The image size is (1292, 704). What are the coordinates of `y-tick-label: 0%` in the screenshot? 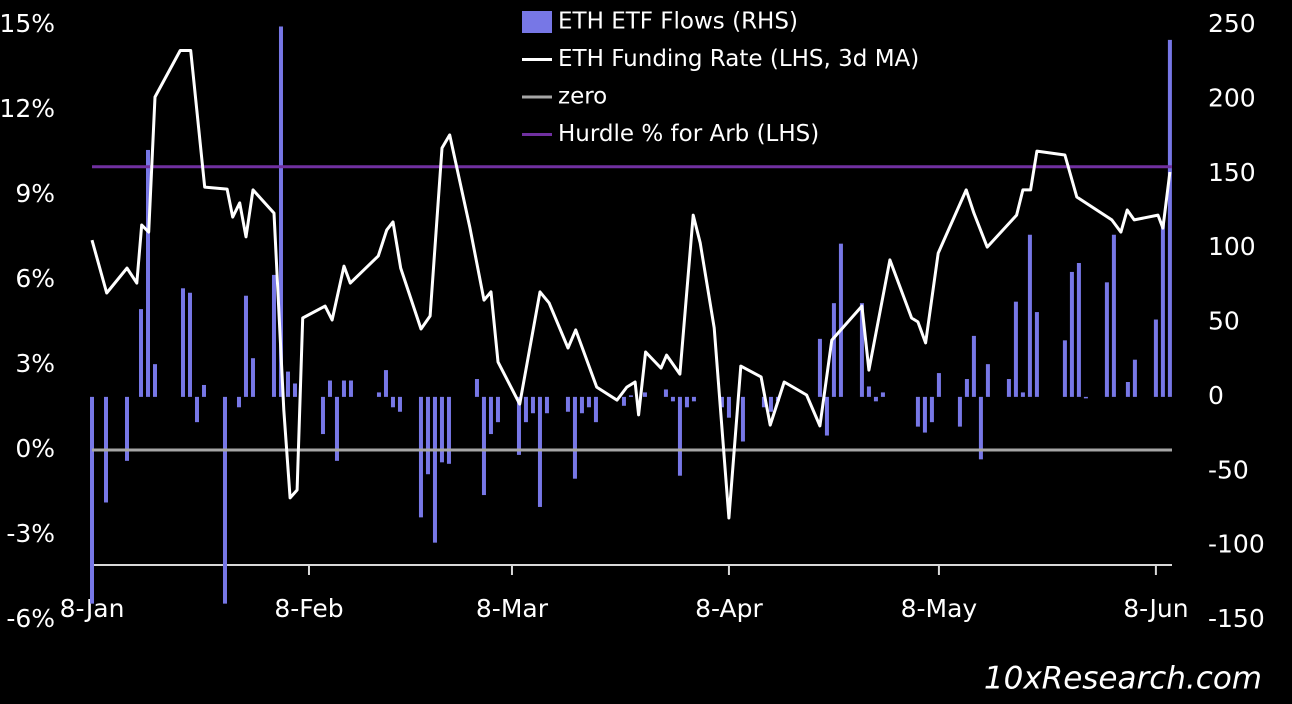 It's located at (35, 448).